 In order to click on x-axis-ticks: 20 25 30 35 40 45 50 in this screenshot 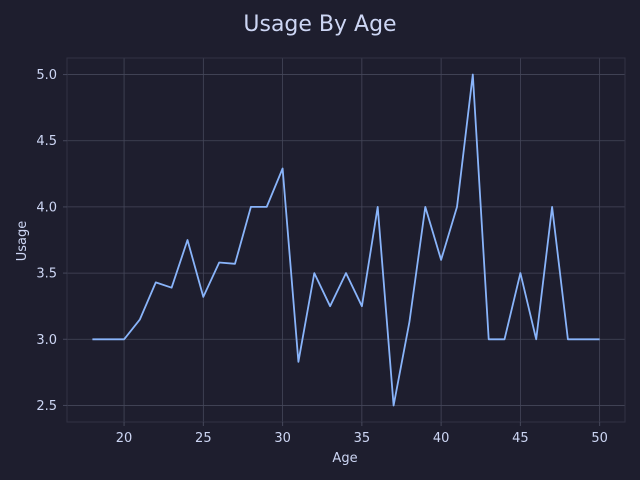, I will do `click(362, 434)`.